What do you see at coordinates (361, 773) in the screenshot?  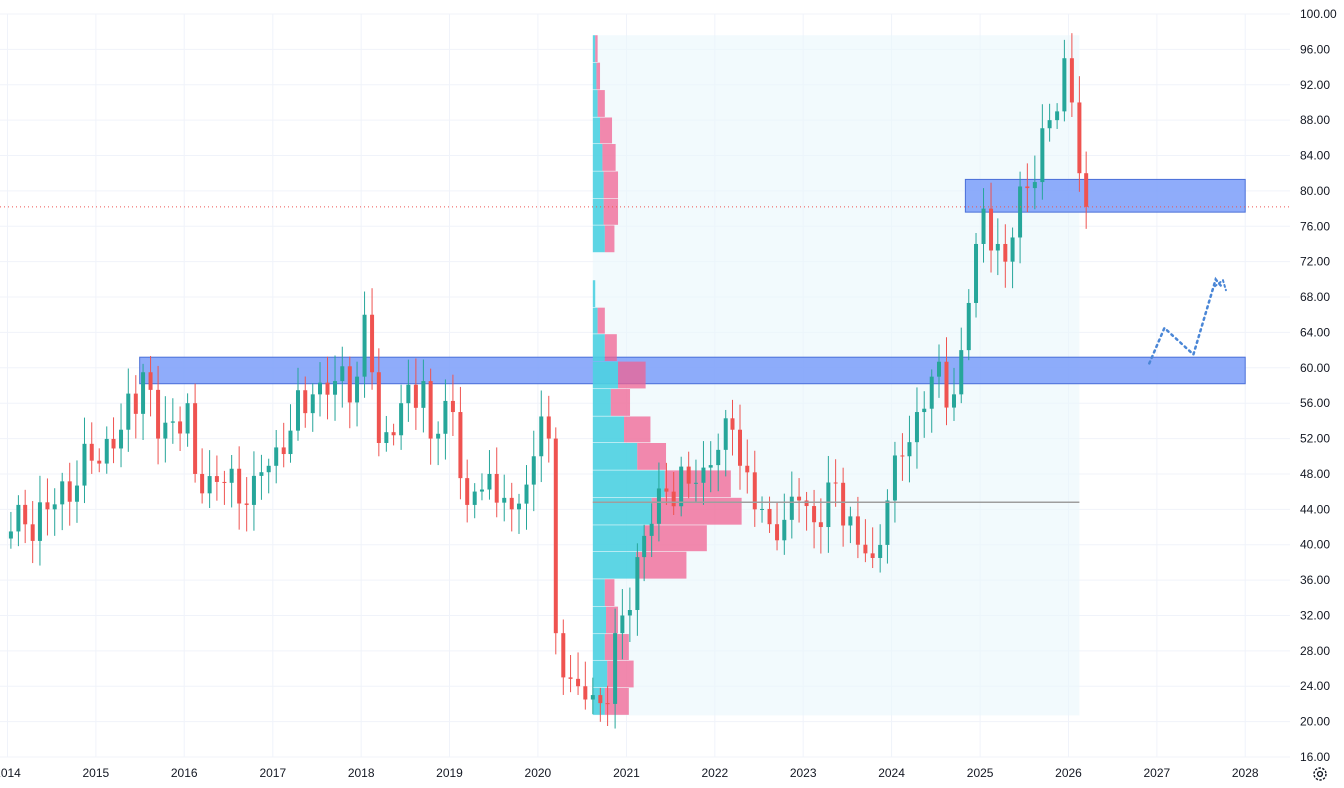 I see `time-tick-label: 2018` at bounding box center [361, 773].